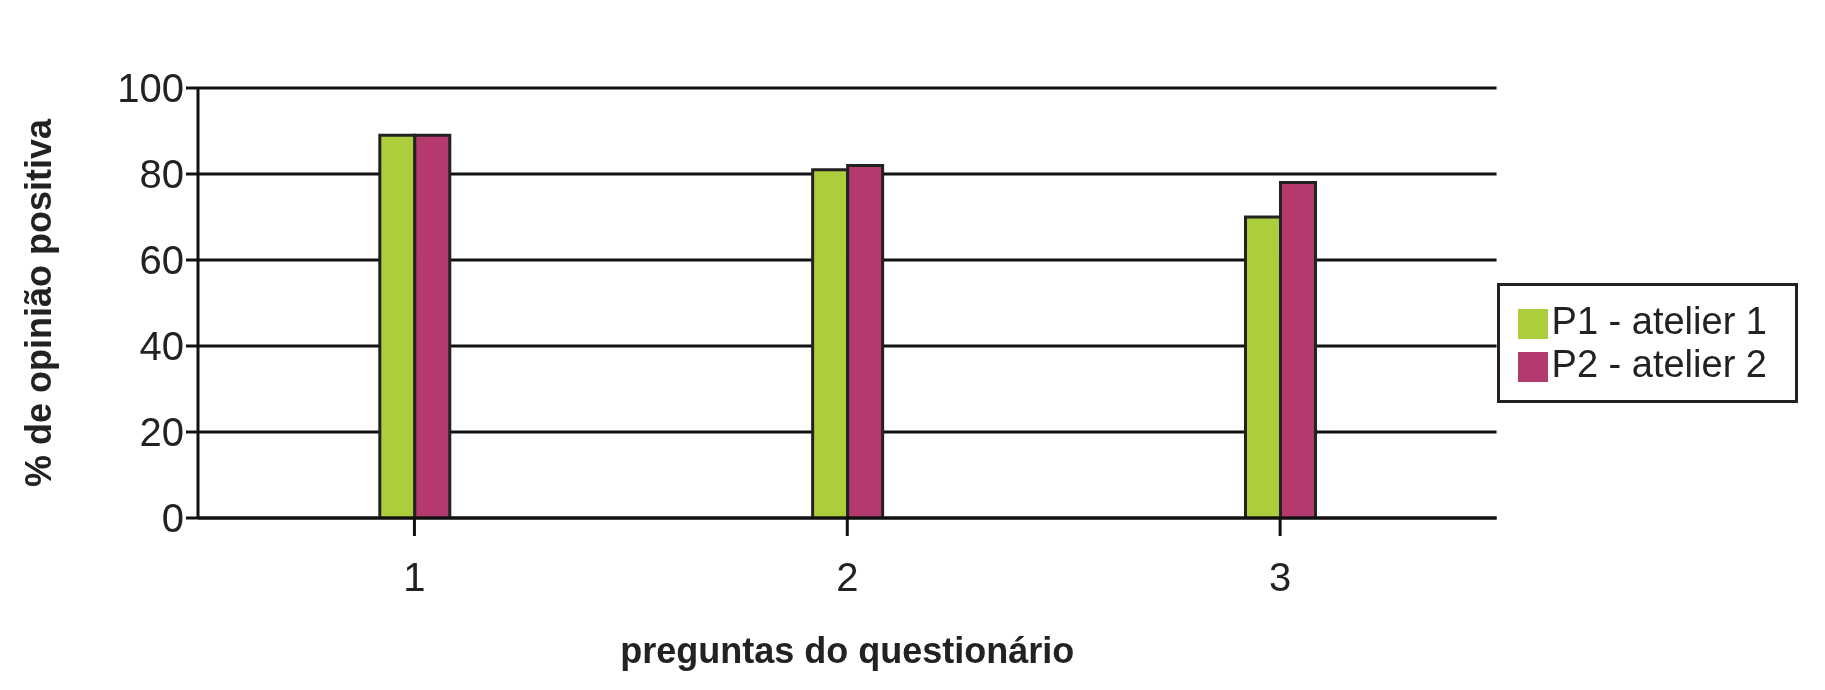  What do you see at coordinates (161, 346) in the screenshot?
I see `y-tick-label: 40` at bounding box center [161, 346].